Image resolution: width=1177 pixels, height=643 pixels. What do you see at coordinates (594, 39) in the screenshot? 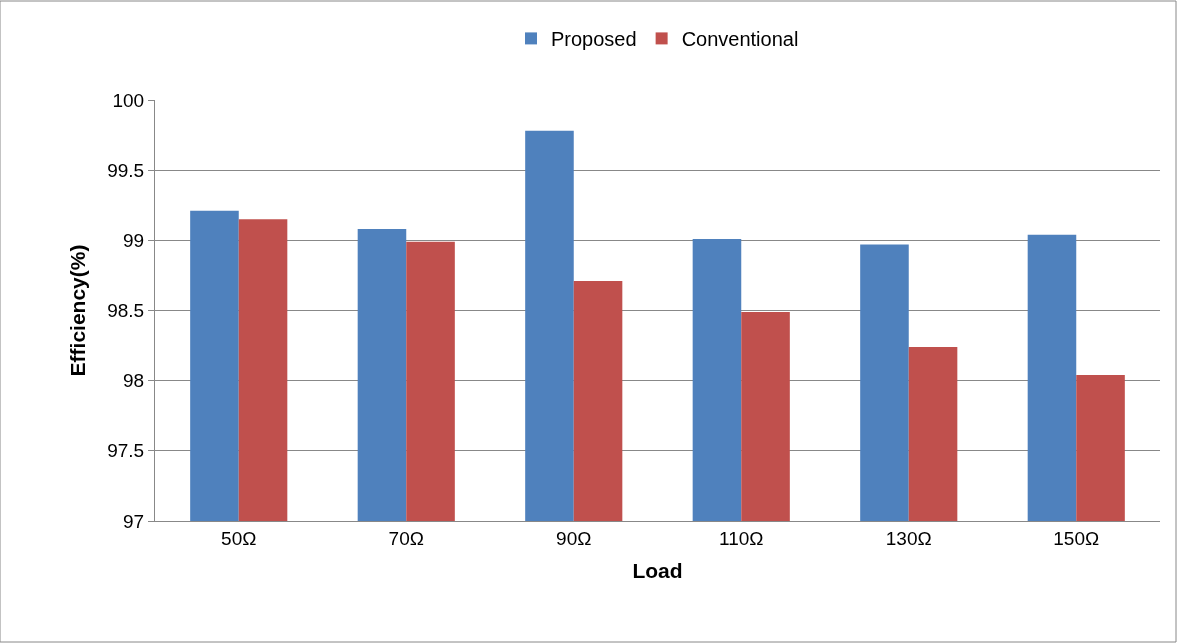
I see `legend-label: Proposed` at bounding box center [594, 39].